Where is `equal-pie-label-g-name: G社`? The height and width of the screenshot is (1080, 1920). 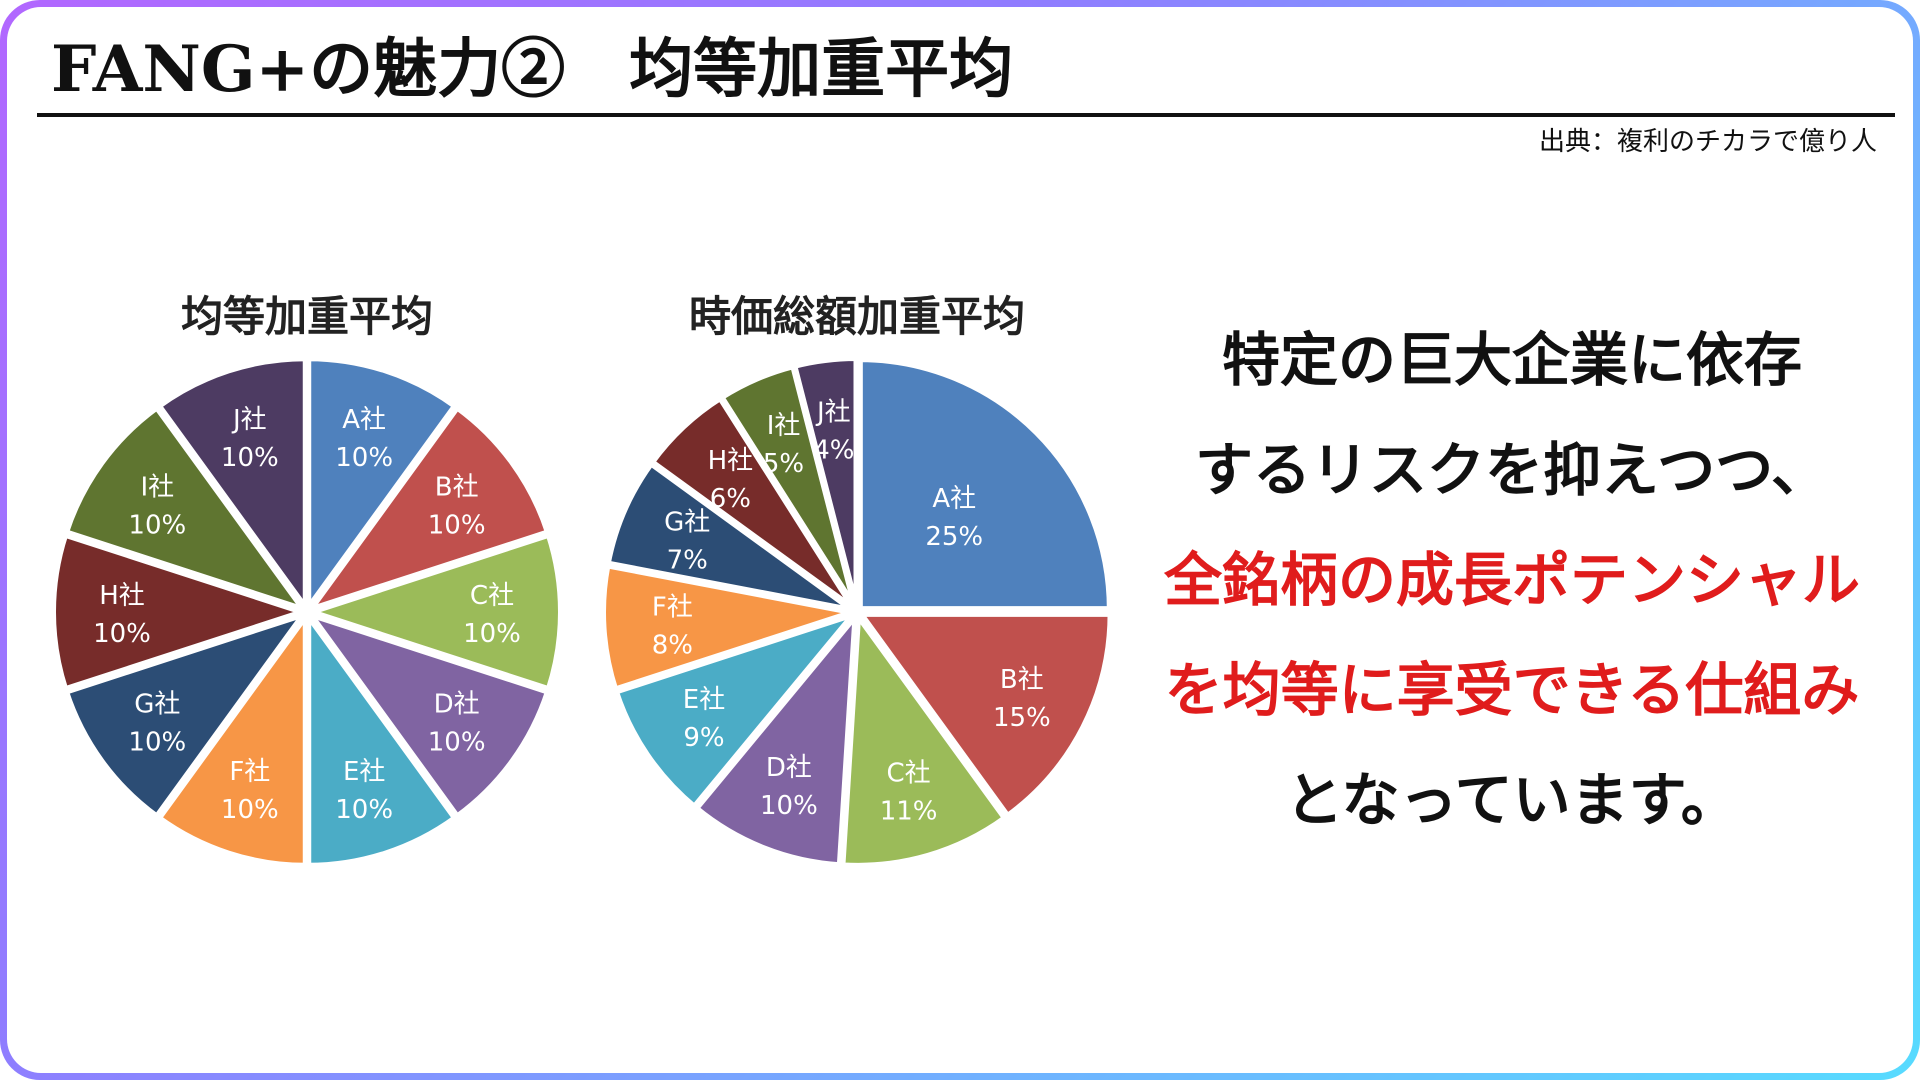 equal-pie-label-g-name: G社 is located at coordinates (157, 705).